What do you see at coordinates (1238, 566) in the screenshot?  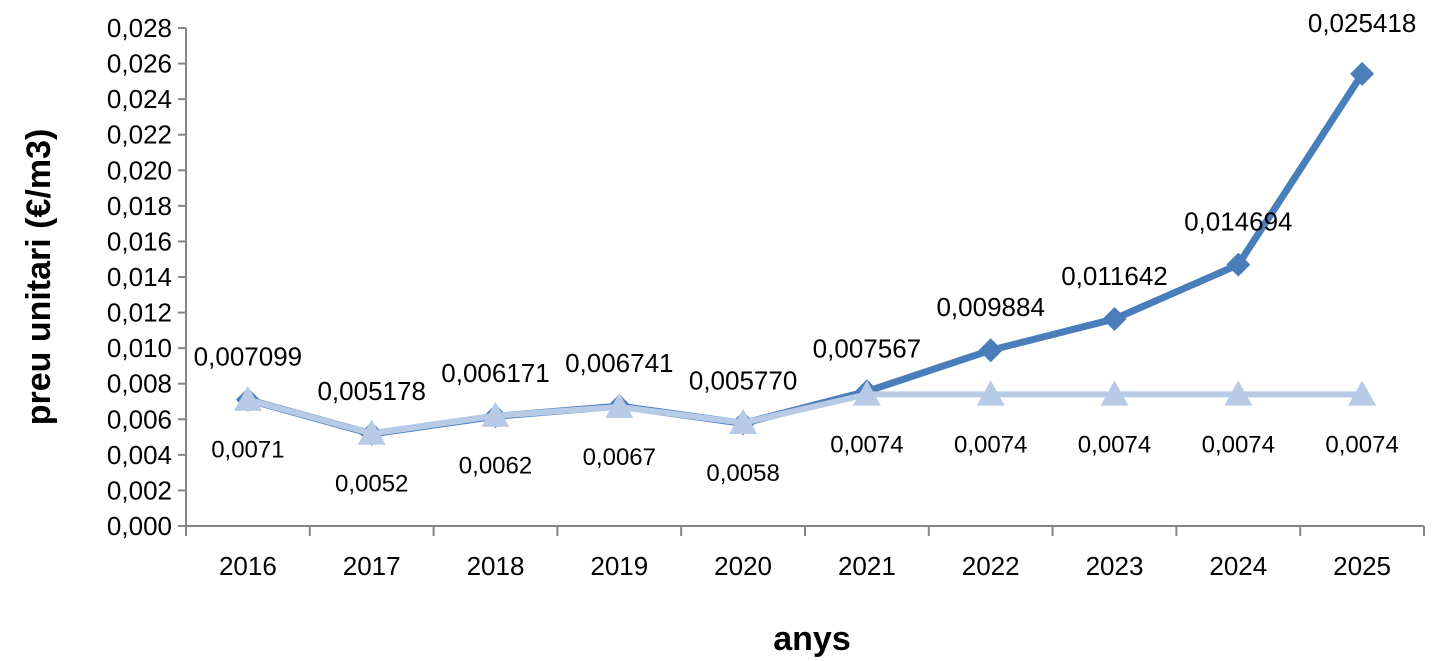 I see `x-tick-label: 2024` at bounding box center [1238, 566].